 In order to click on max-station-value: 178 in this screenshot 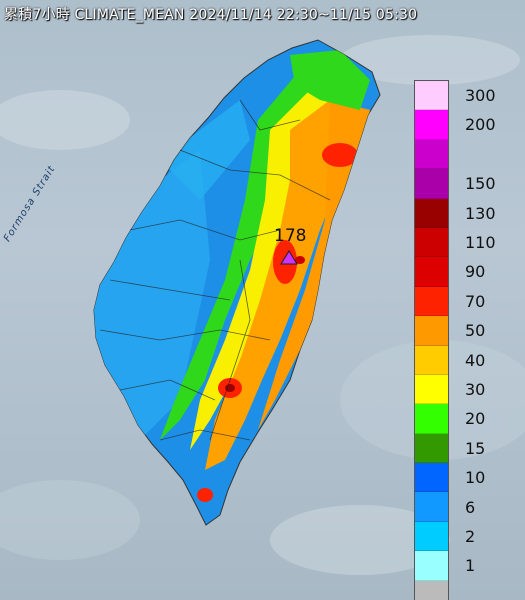, I will do `click(290, 236)`.